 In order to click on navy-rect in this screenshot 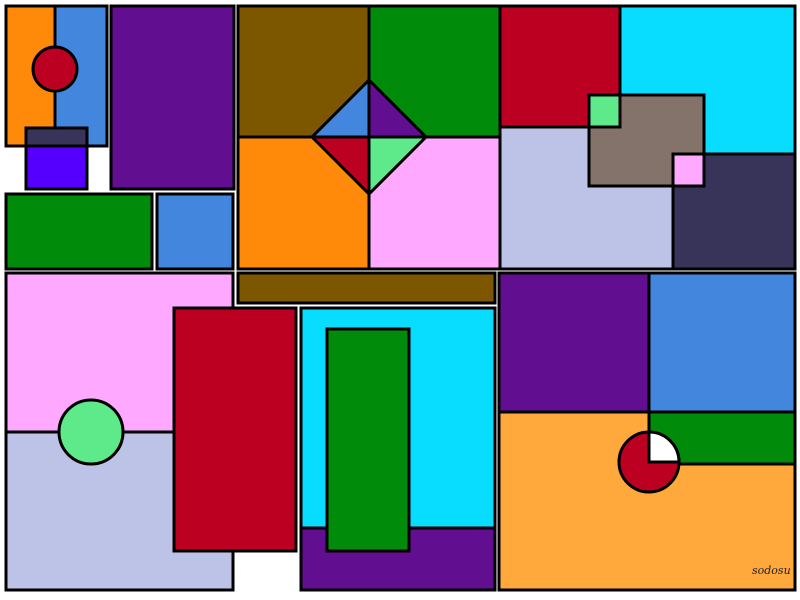, I will do `click(56, 137)`.